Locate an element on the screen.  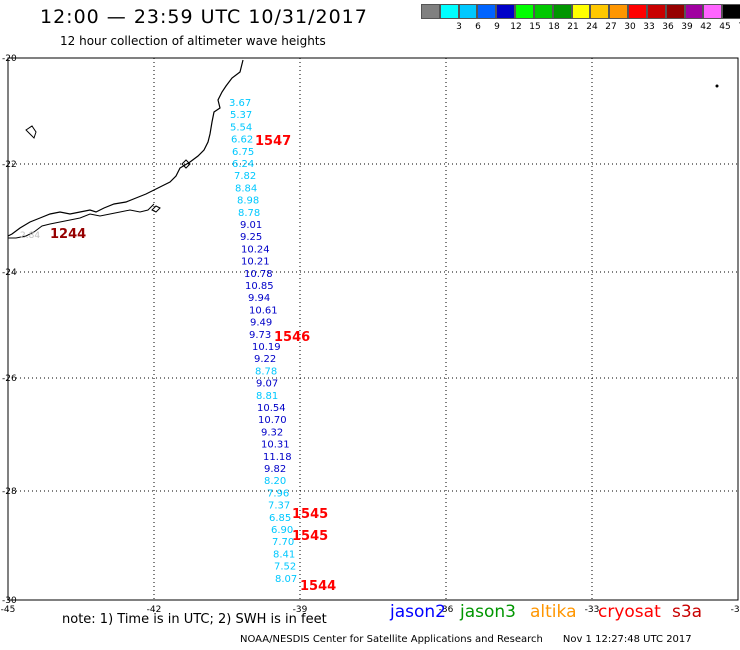
wave-height-reading: 11.18 is located at coordinates (277, 457).